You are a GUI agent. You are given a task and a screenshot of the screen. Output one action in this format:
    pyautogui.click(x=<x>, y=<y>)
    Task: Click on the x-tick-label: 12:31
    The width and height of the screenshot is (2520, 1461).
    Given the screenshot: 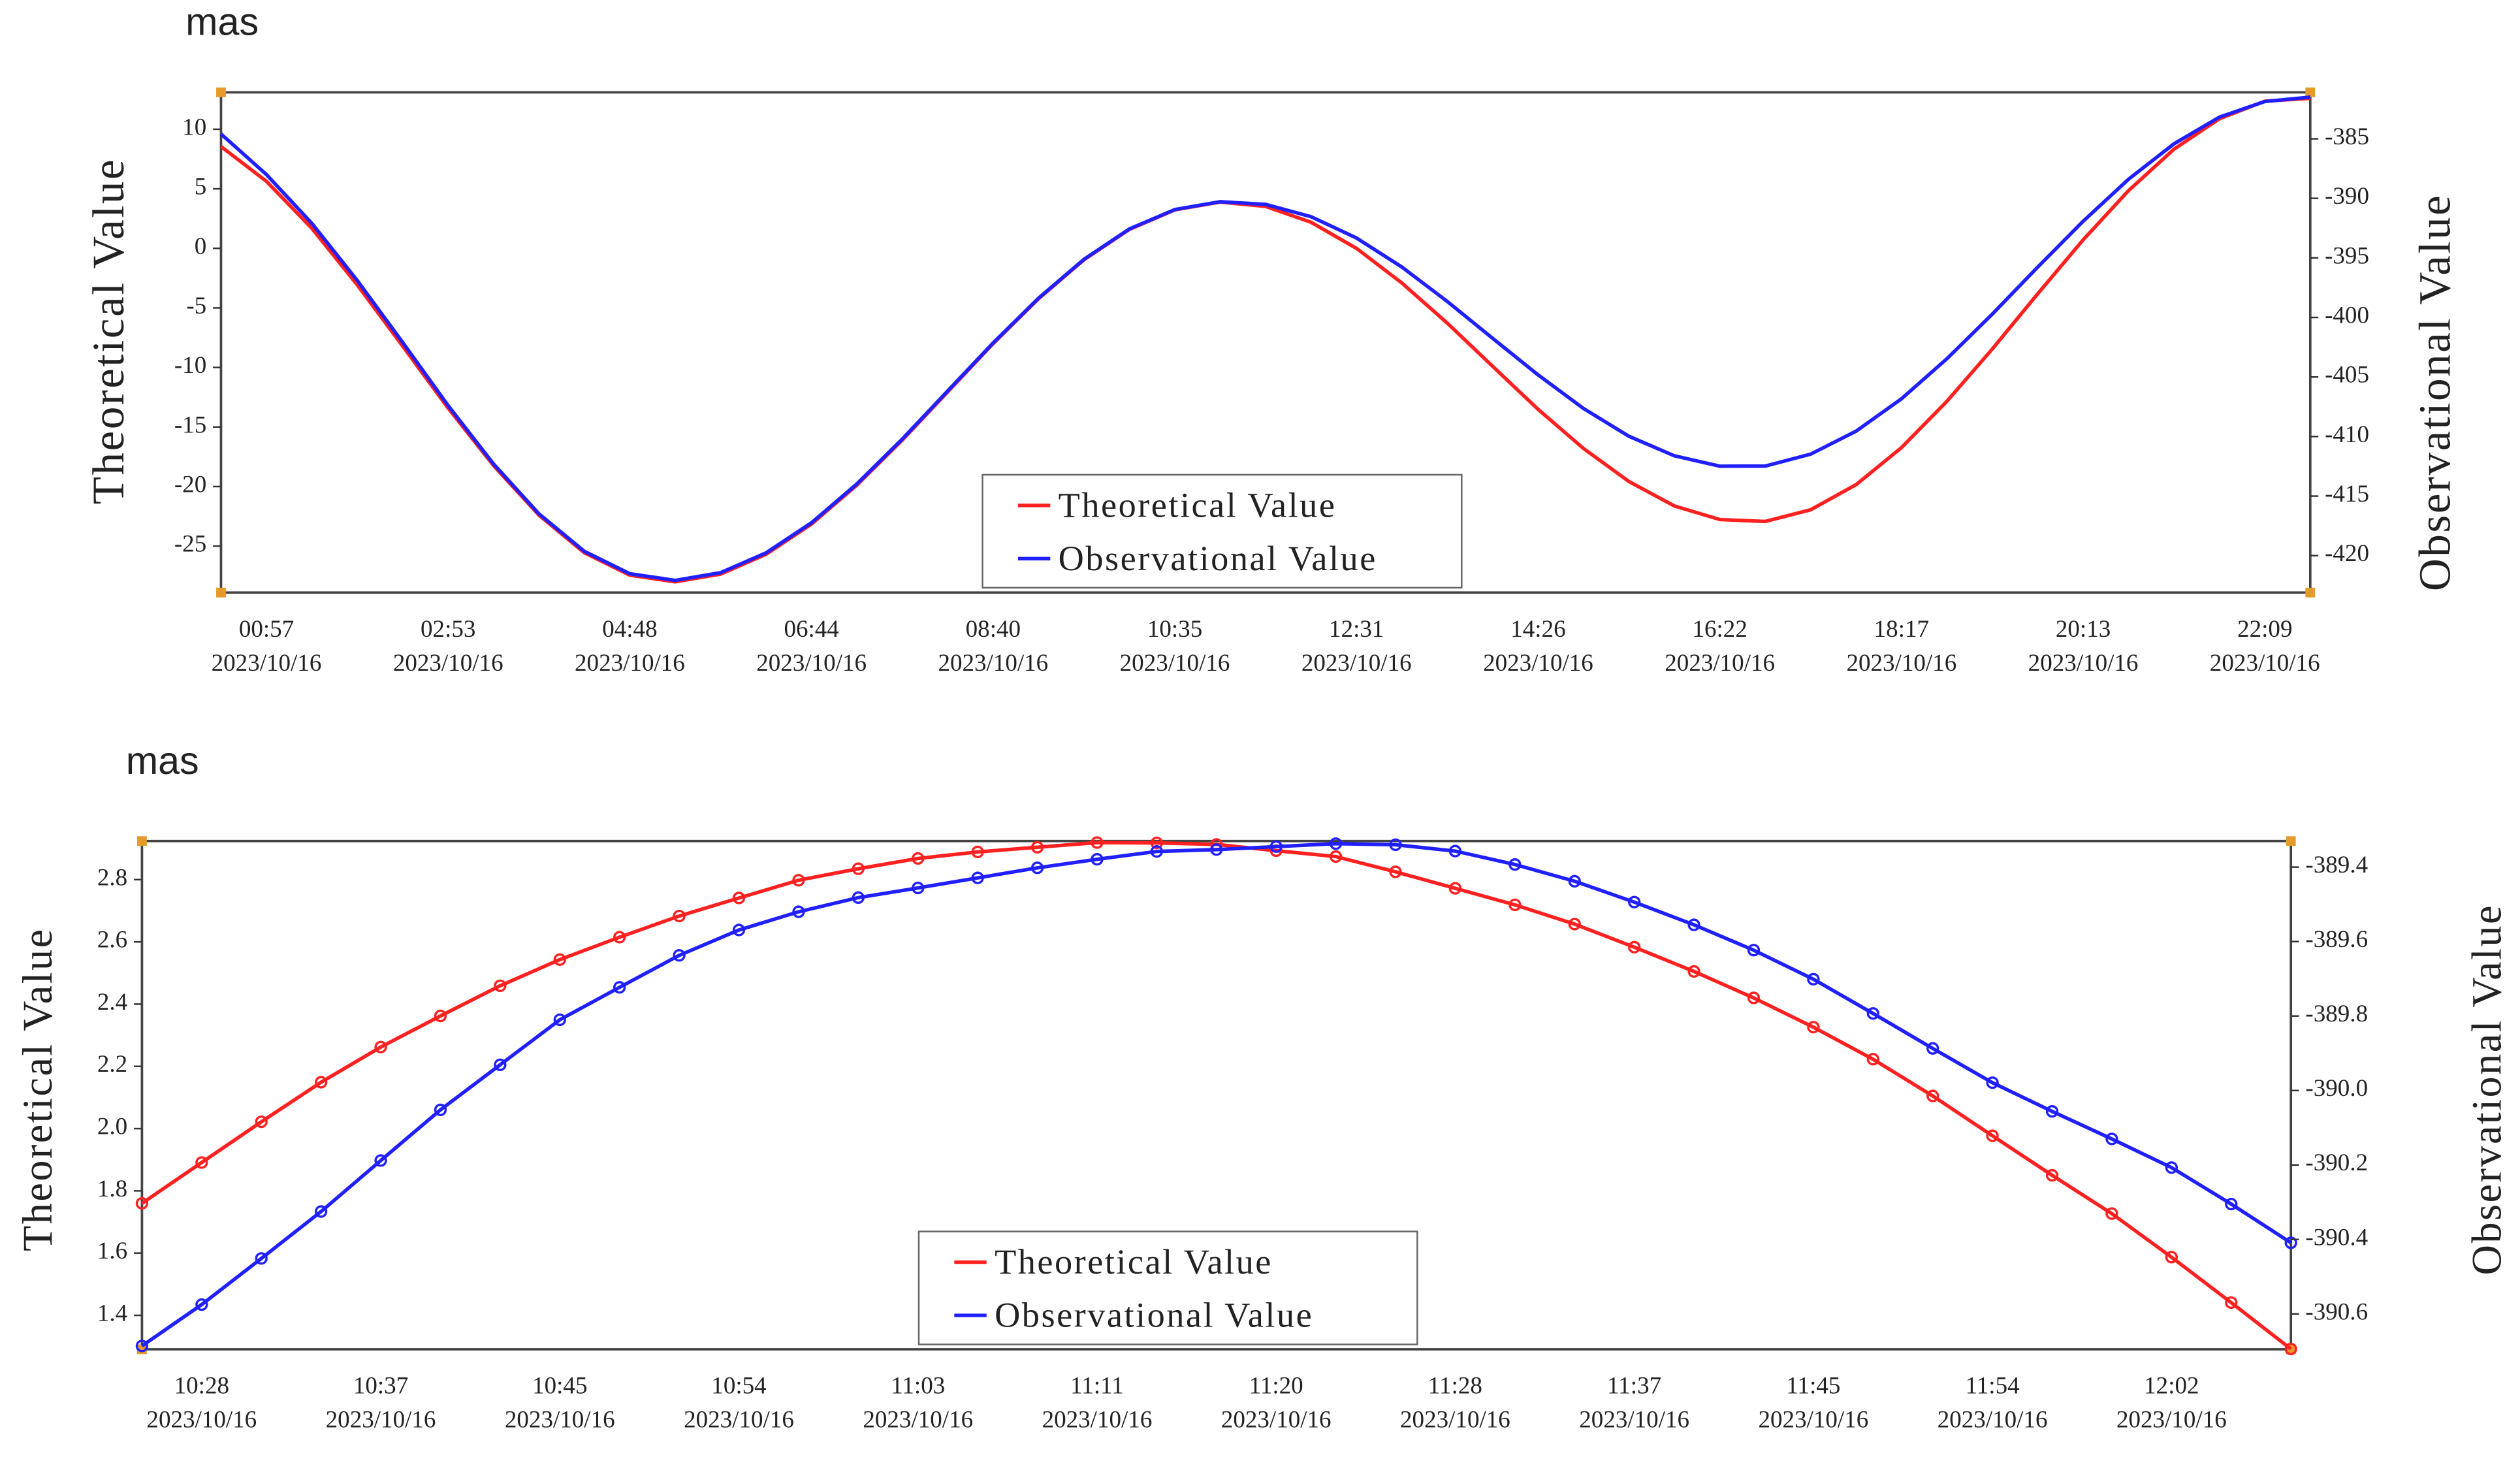 What is the action you would take?
    pyautogui.click(x=1356, y=630)
    